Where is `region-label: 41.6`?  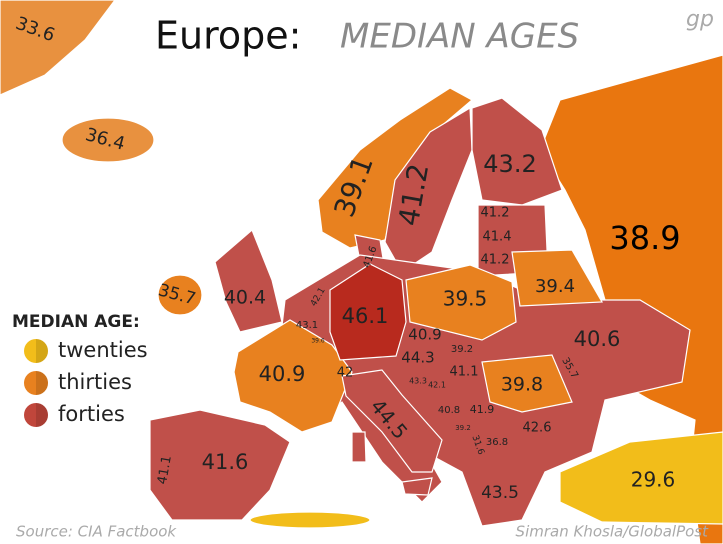 region-label: 41.6 is located at coordinates (225, 462).